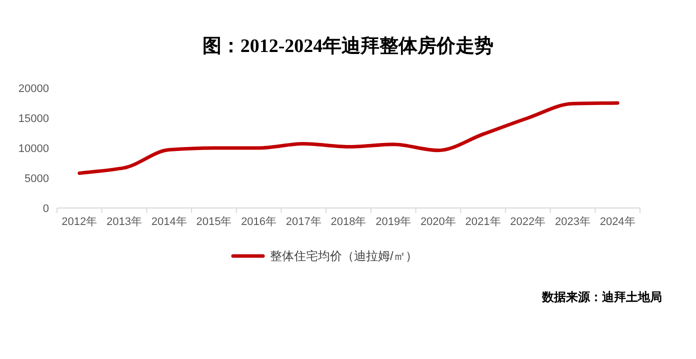  I want to click on xtick: 2023年, so click(572, 222).